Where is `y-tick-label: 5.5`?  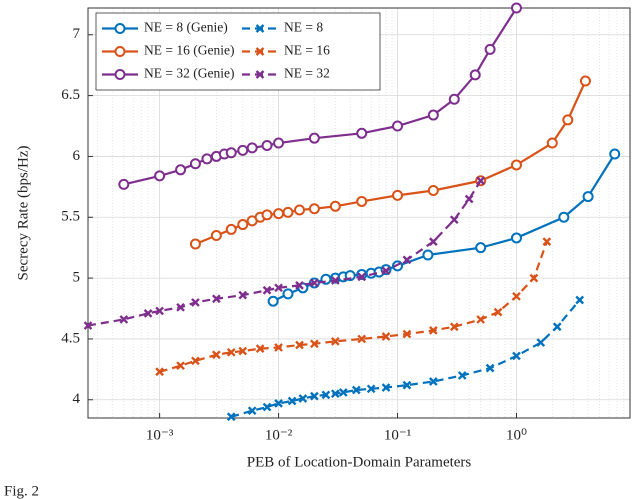
y-tick-label: 5.5 is located at coordinates (70, 217).